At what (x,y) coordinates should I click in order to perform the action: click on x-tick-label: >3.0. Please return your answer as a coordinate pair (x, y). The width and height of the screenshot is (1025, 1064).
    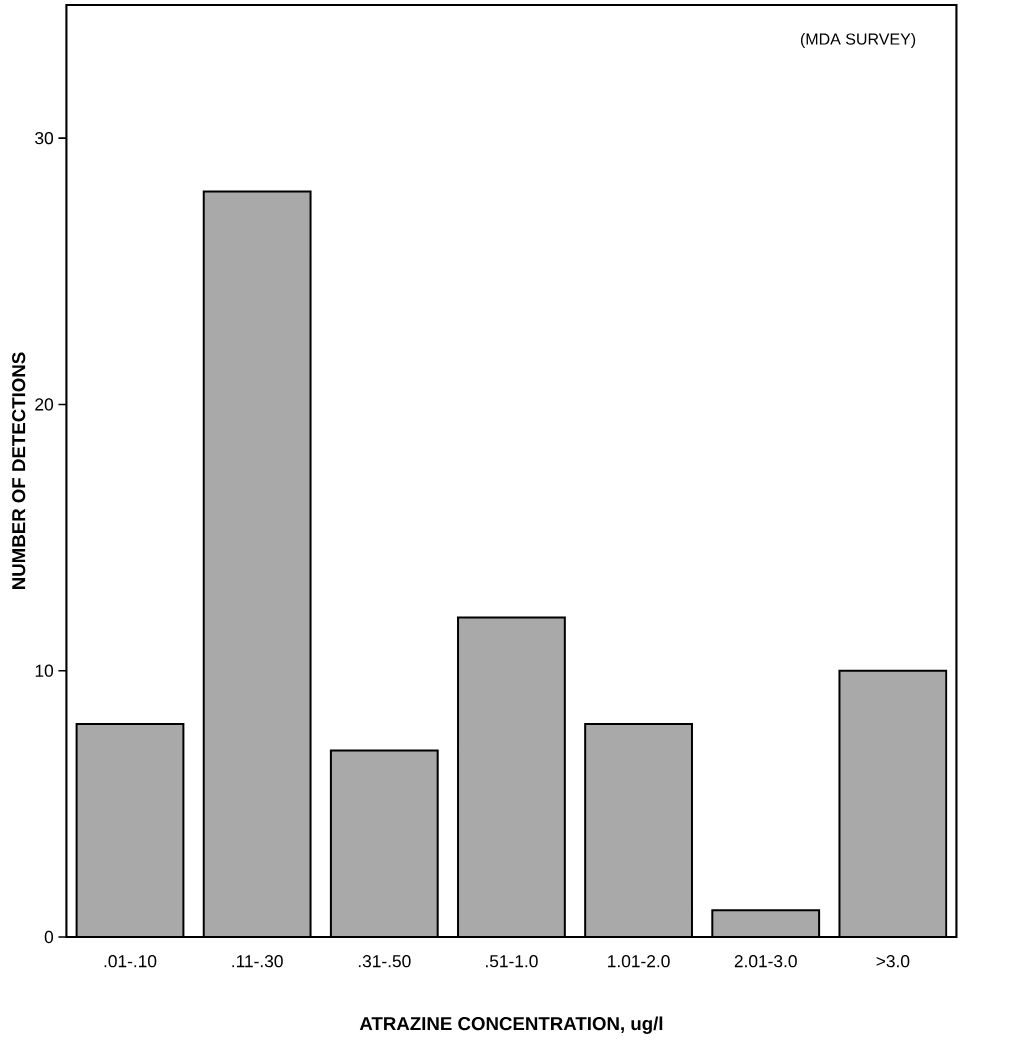
    Looking at the image, I should click on (893, 961).